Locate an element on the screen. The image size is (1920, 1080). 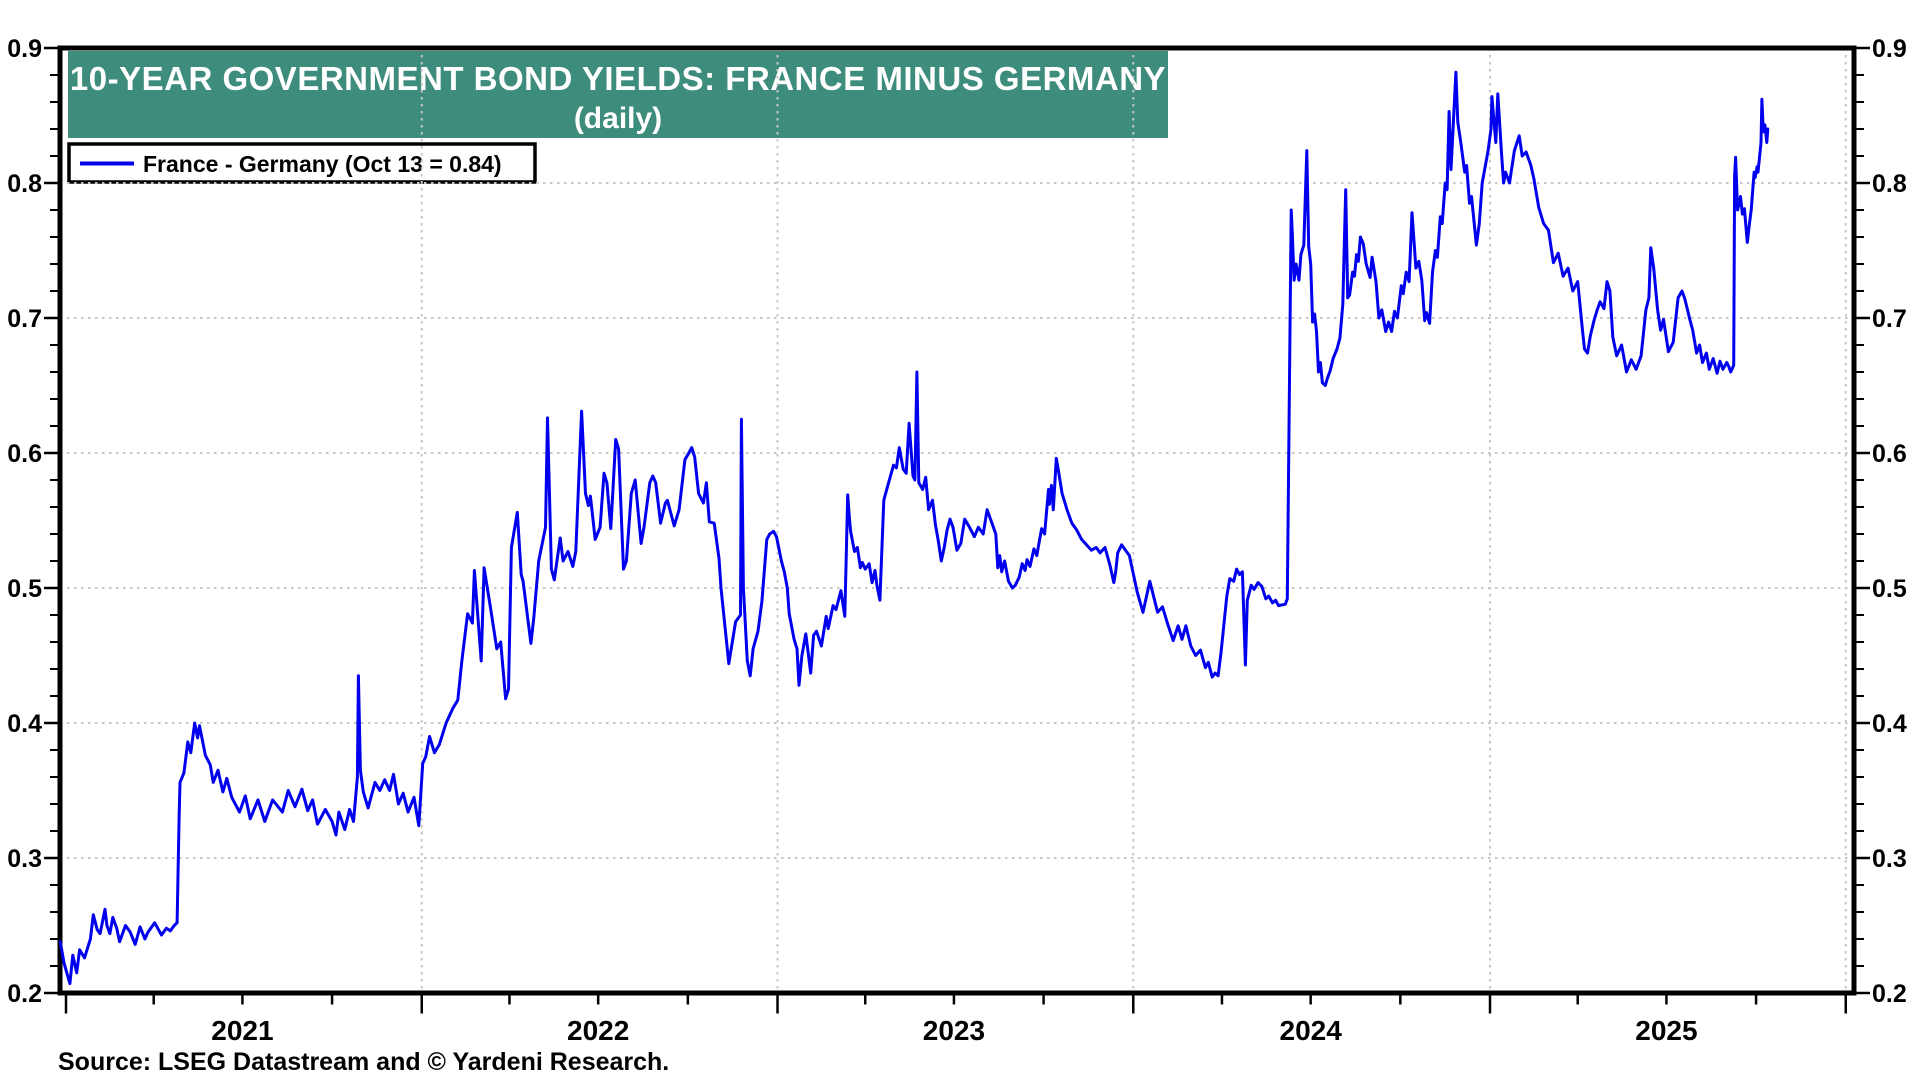
y-axis-label-right-0.7: 0.7 is located at coordinates (1889, 319).